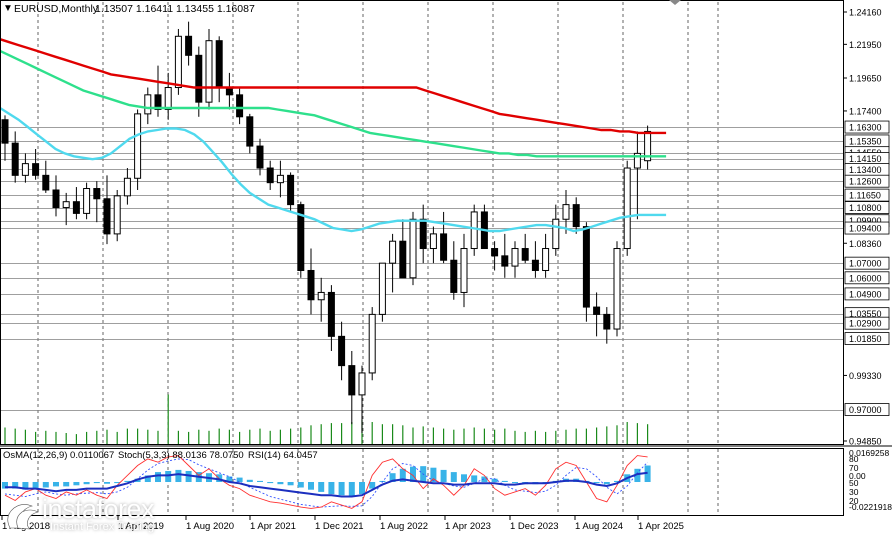 This screenshot has width=892, height=540. I want to click on time-label: 1 Aug 2024, so click(599, 526).